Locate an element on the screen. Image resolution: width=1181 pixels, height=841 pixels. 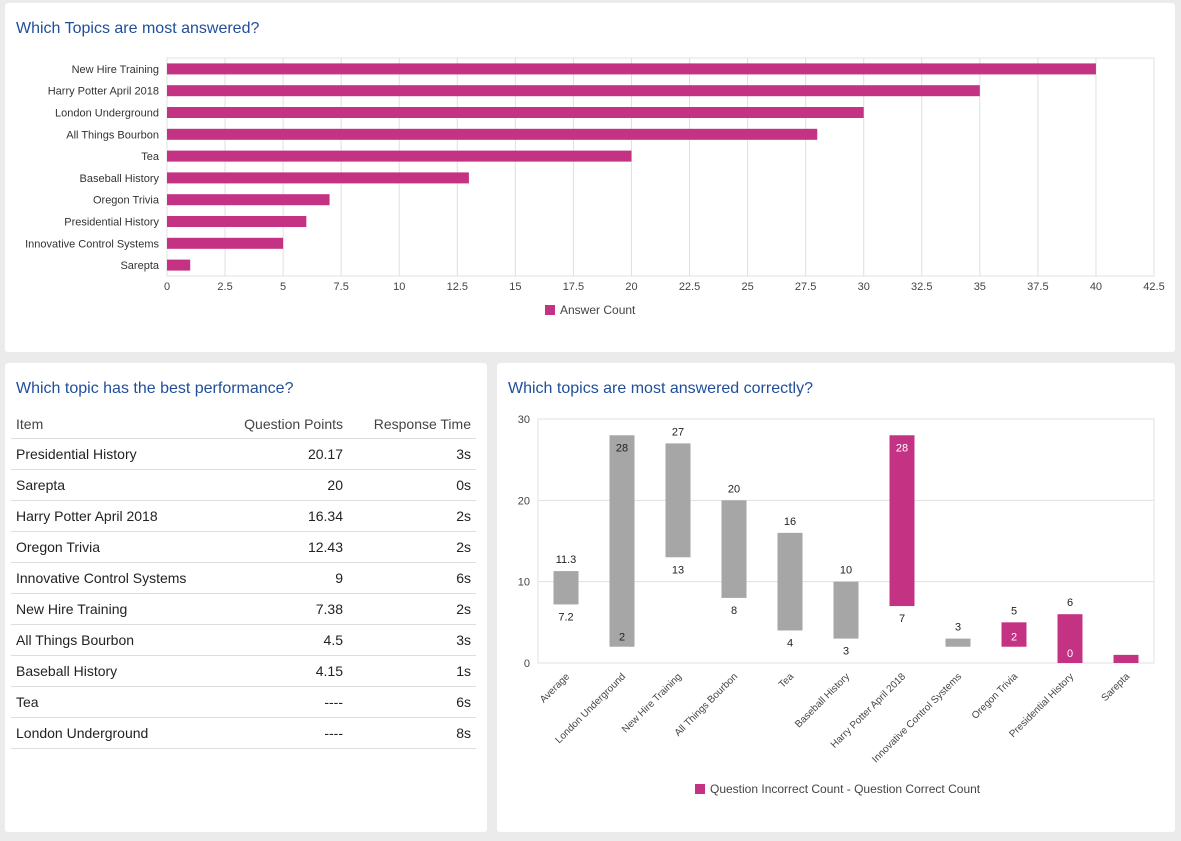
x-tick-label: 35 is located at coordinates (980, 287).